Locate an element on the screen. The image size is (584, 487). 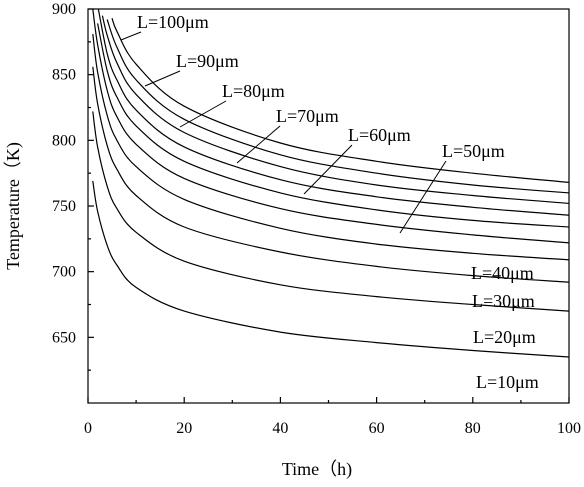
series-label: L=40μm is located at coordinates (502, 273).